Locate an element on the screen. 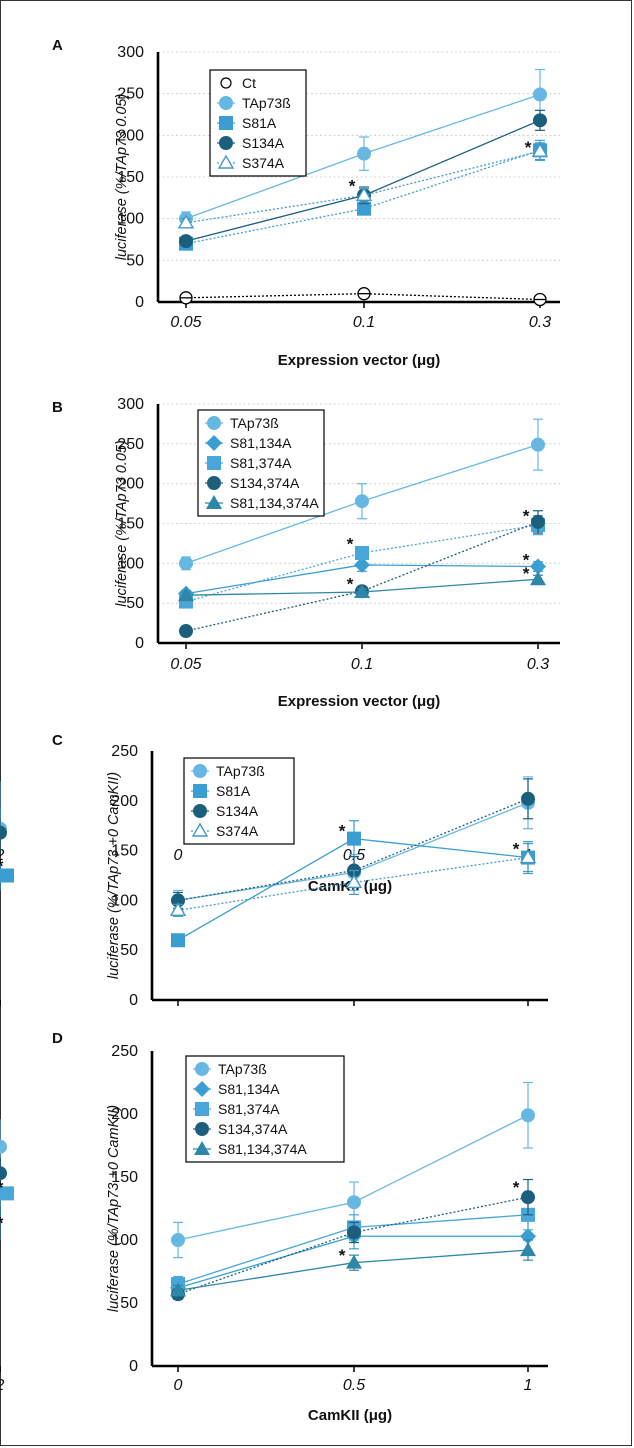  y-tick-label: 200 is located at coordinates (124, 801).